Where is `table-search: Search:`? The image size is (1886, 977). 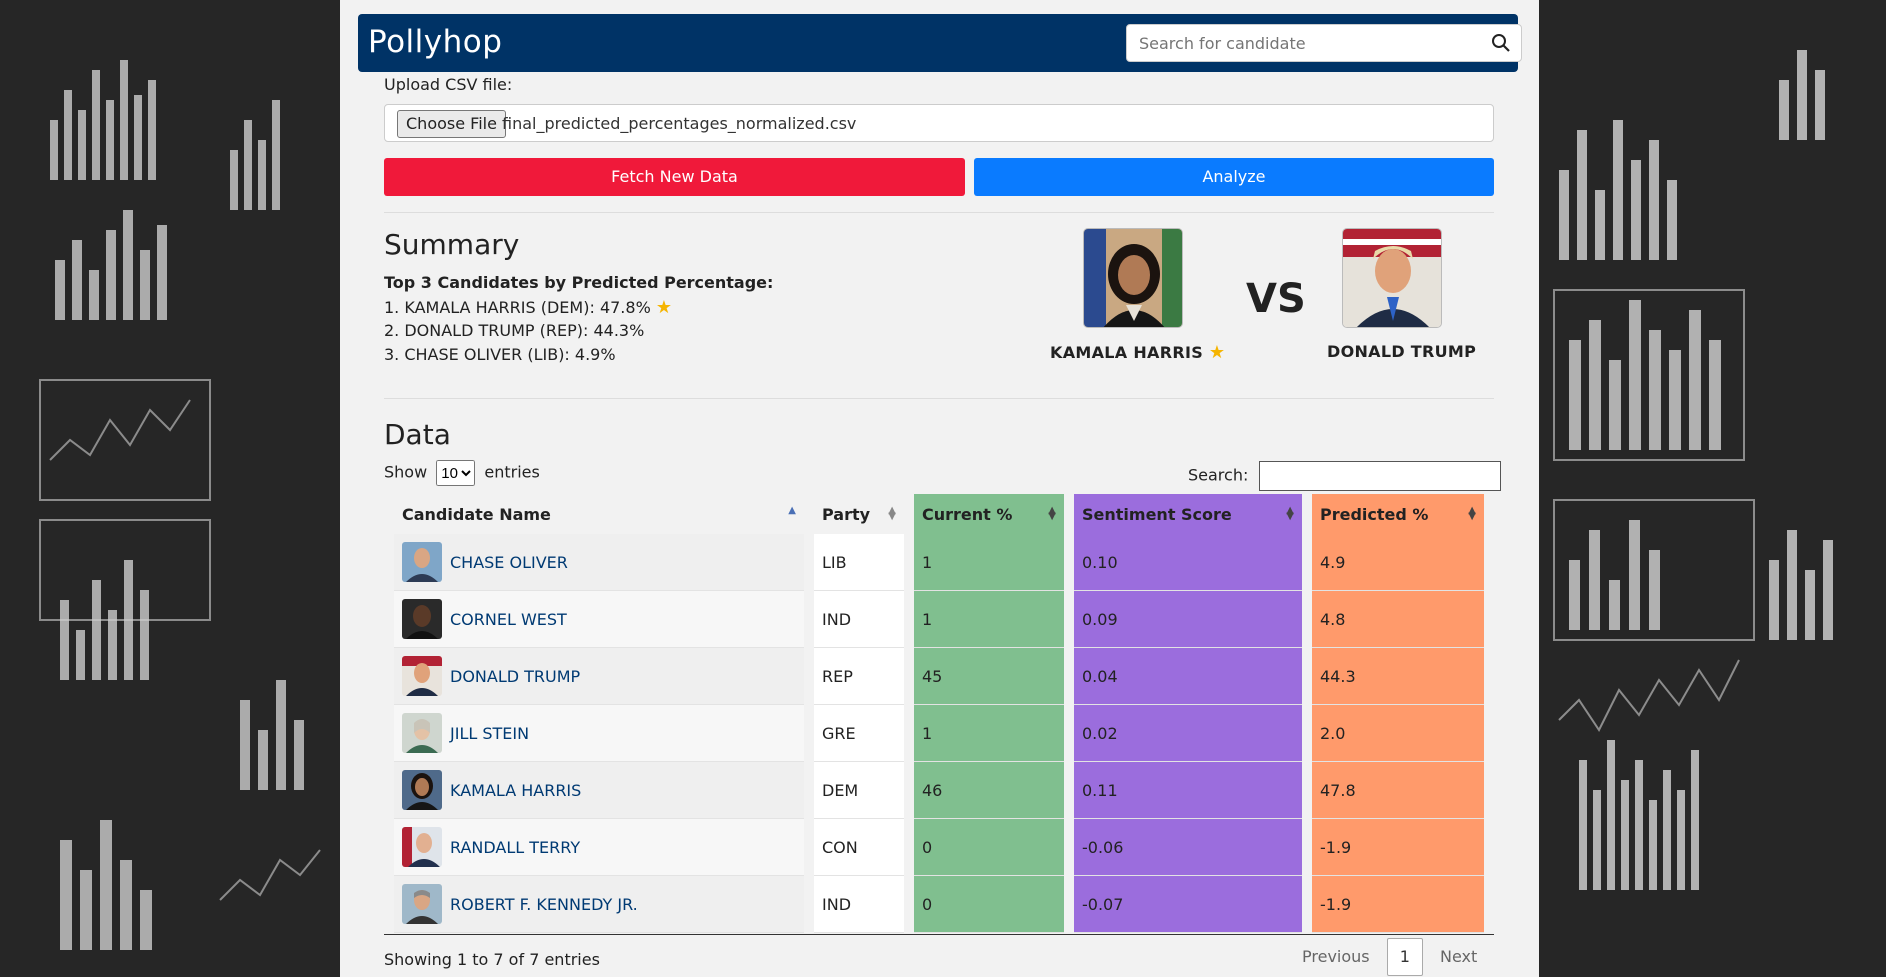
table-search: Search: is located at coordinates (1345, 476).